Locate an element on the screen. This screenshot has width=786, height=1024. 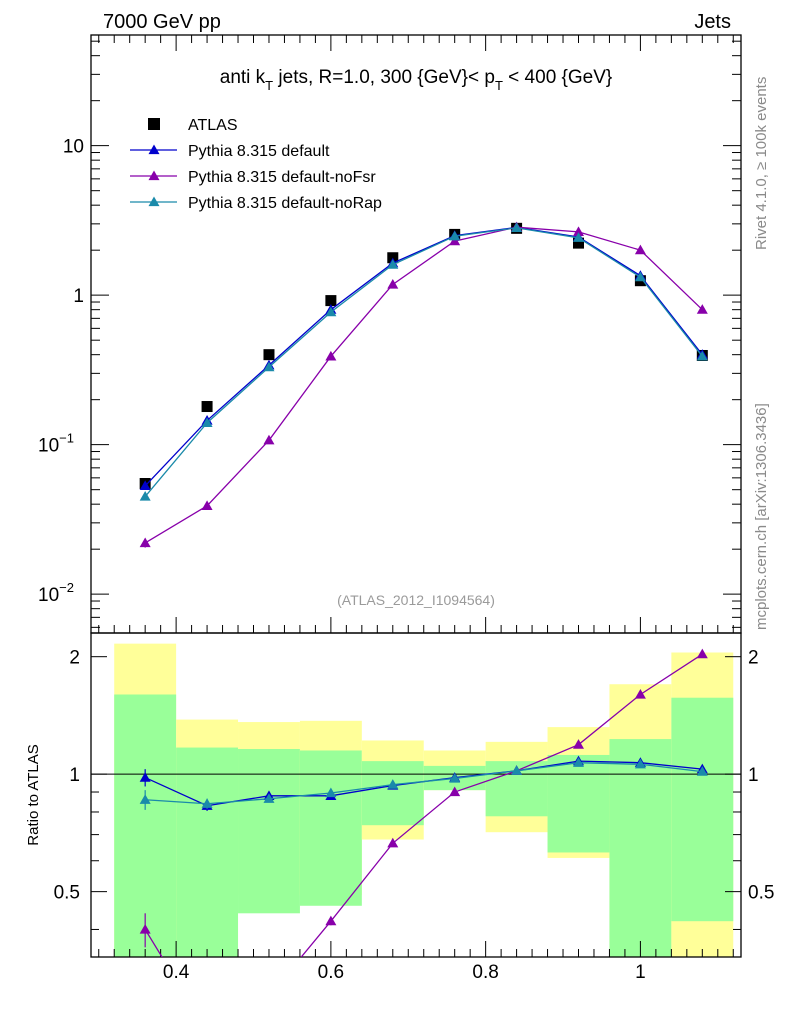
title-part: jets, R=1.0, 300 {GeV}< p is located at coordinates (384, 77).